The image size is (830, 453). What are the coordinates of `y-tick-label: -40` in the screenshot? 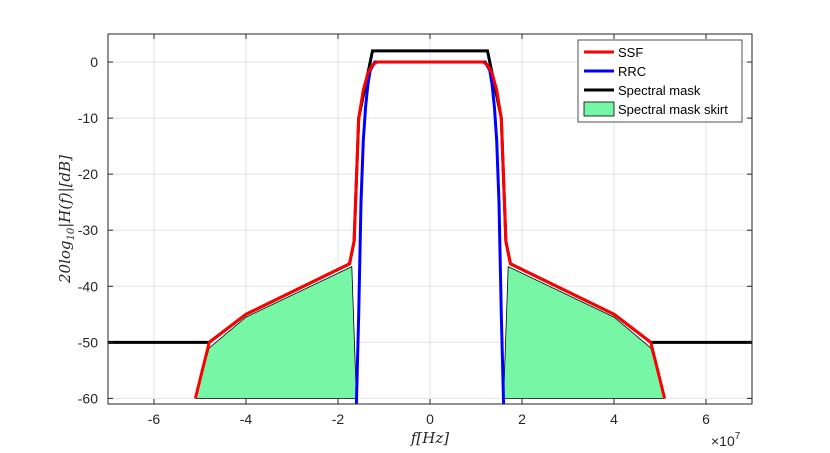 It's located at (88, 286).